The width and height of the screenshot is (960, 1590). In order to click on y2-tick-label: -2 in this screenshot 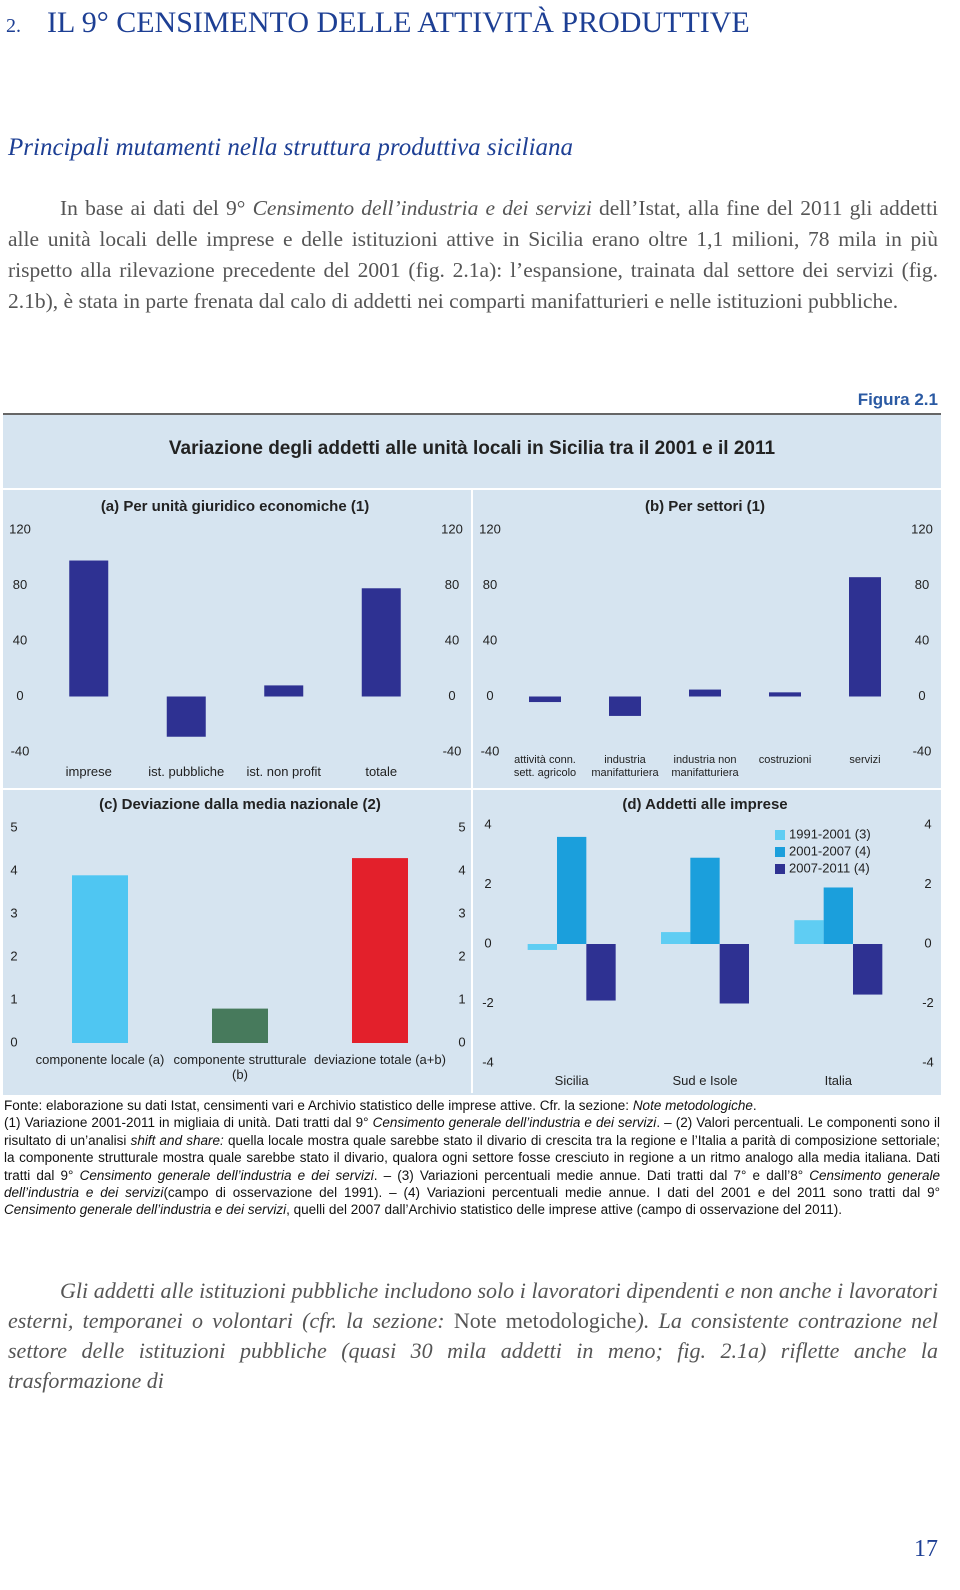, I will do `click(928, 1002)`.